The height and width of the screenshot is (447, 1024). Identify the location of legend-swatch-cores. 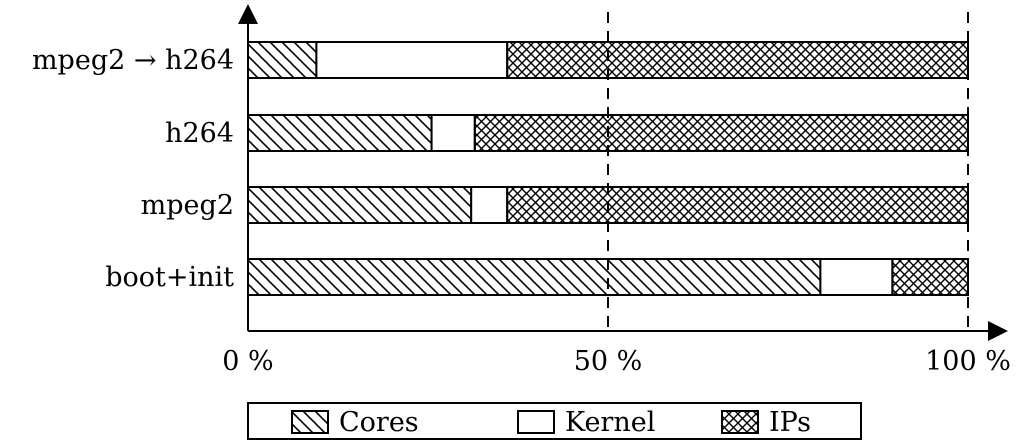
(310, 422).